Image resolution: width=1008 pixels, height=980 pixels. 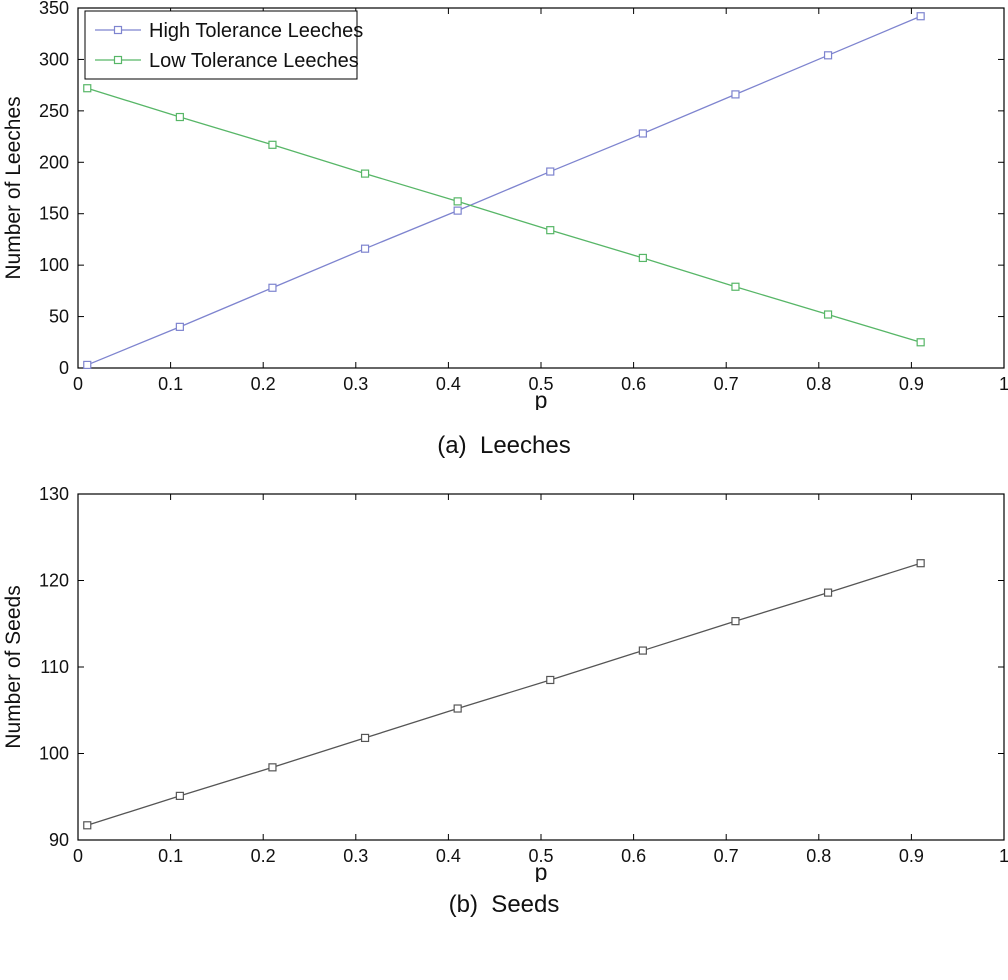 I want to click on y-tick-label: 110, so click(x=54, y=667).